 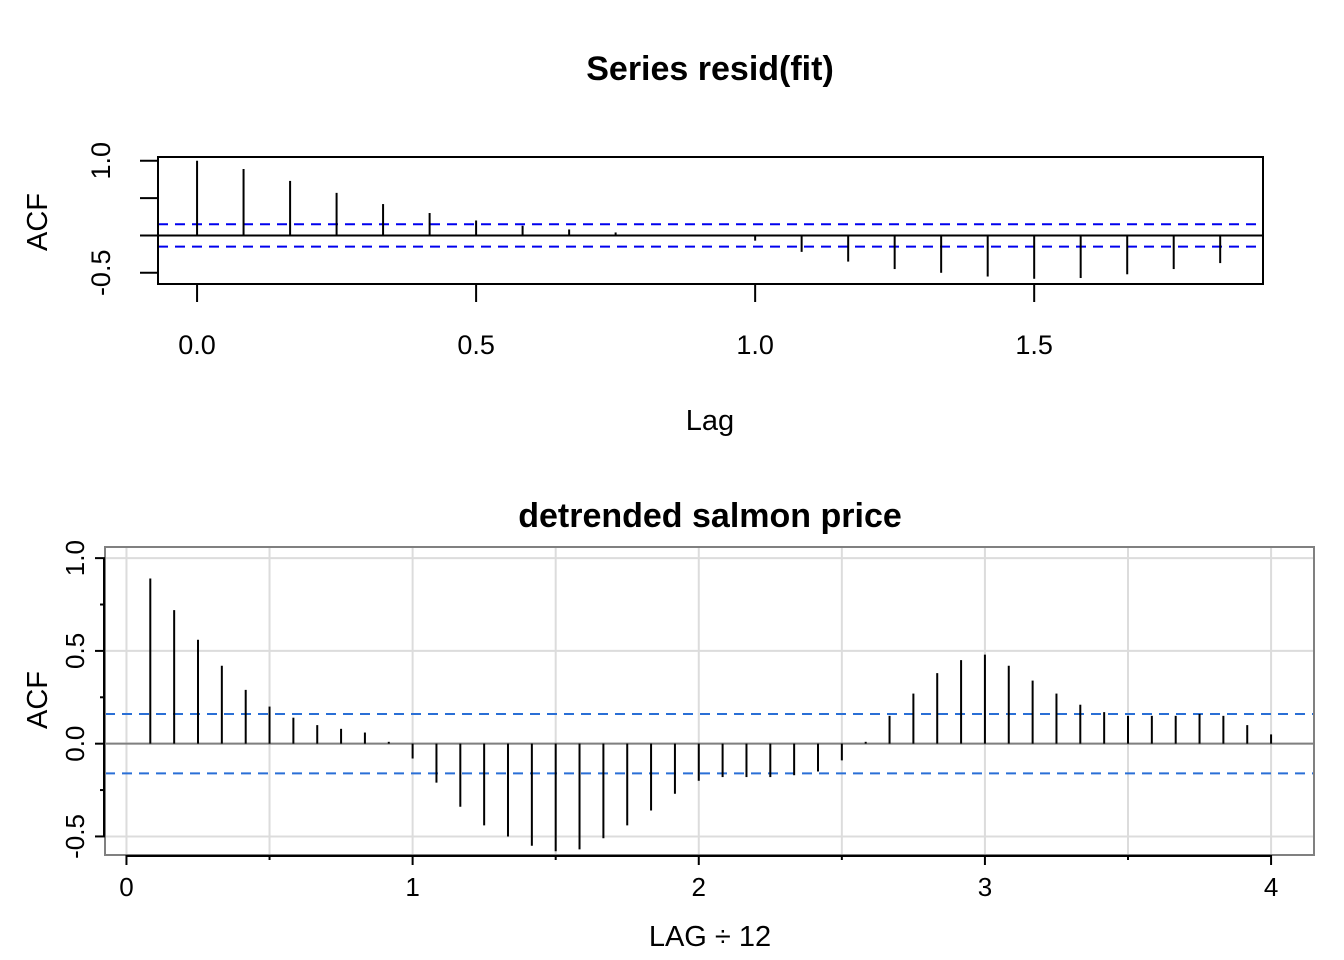 I want to click on chart2-y-tick-label: 0.5, so click(x=75, y=651).